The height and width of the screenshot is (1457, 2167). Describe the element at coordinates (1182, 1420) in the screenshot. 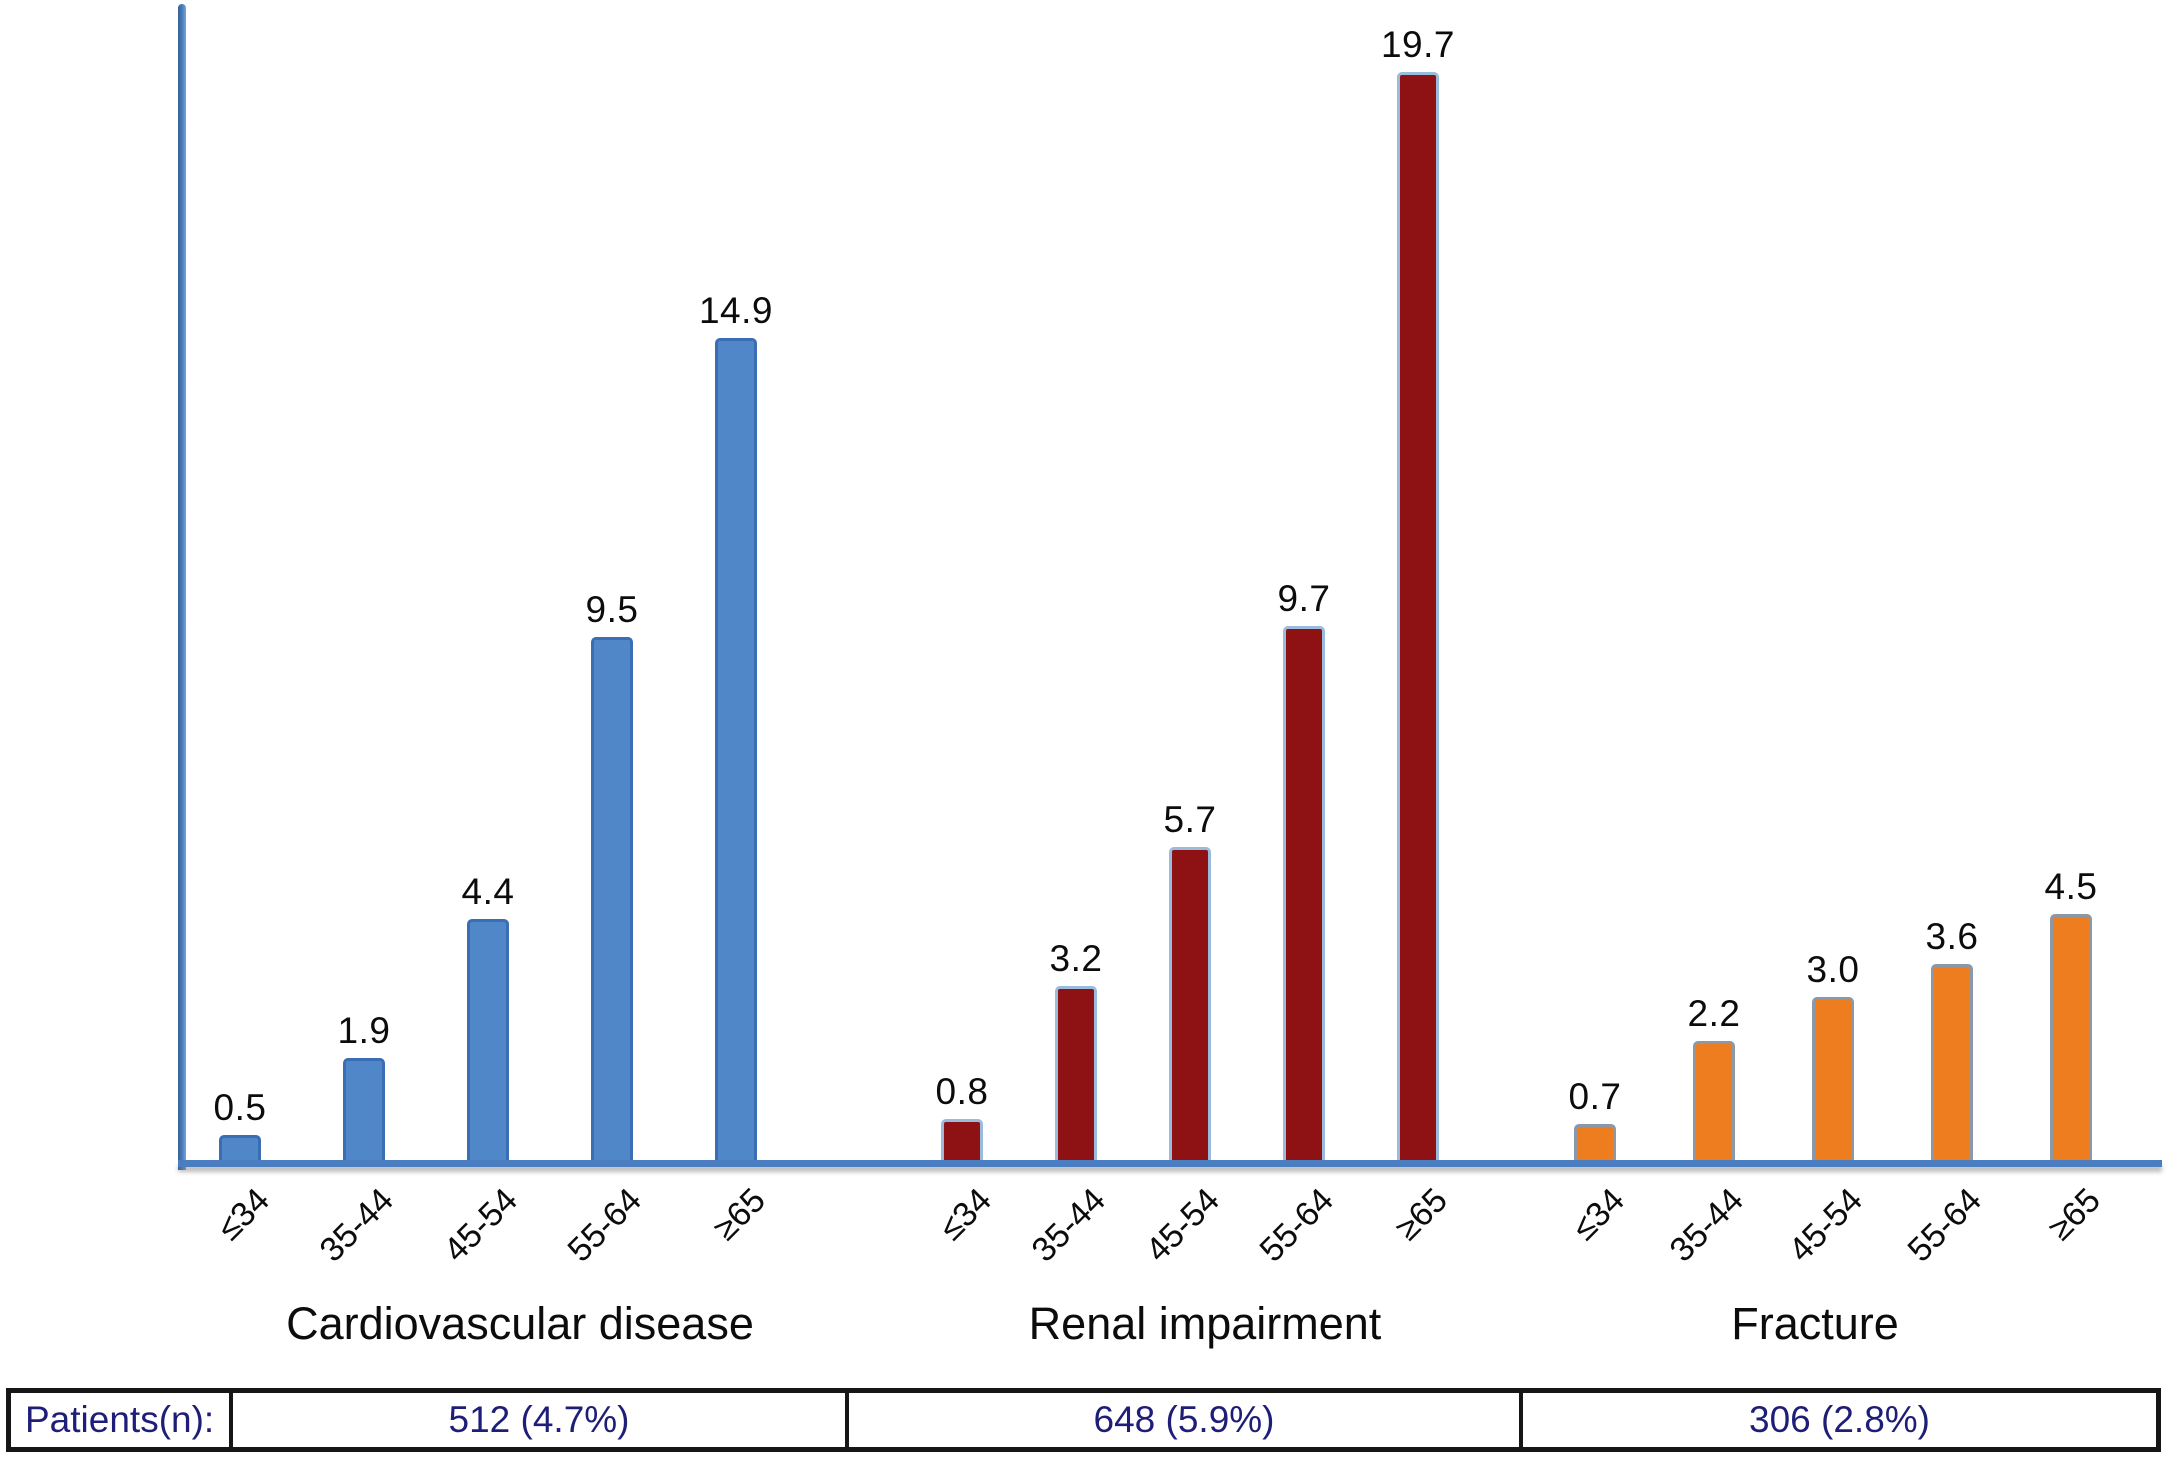

I see `patients-count-renal: 648 (5.9%)` at that location.